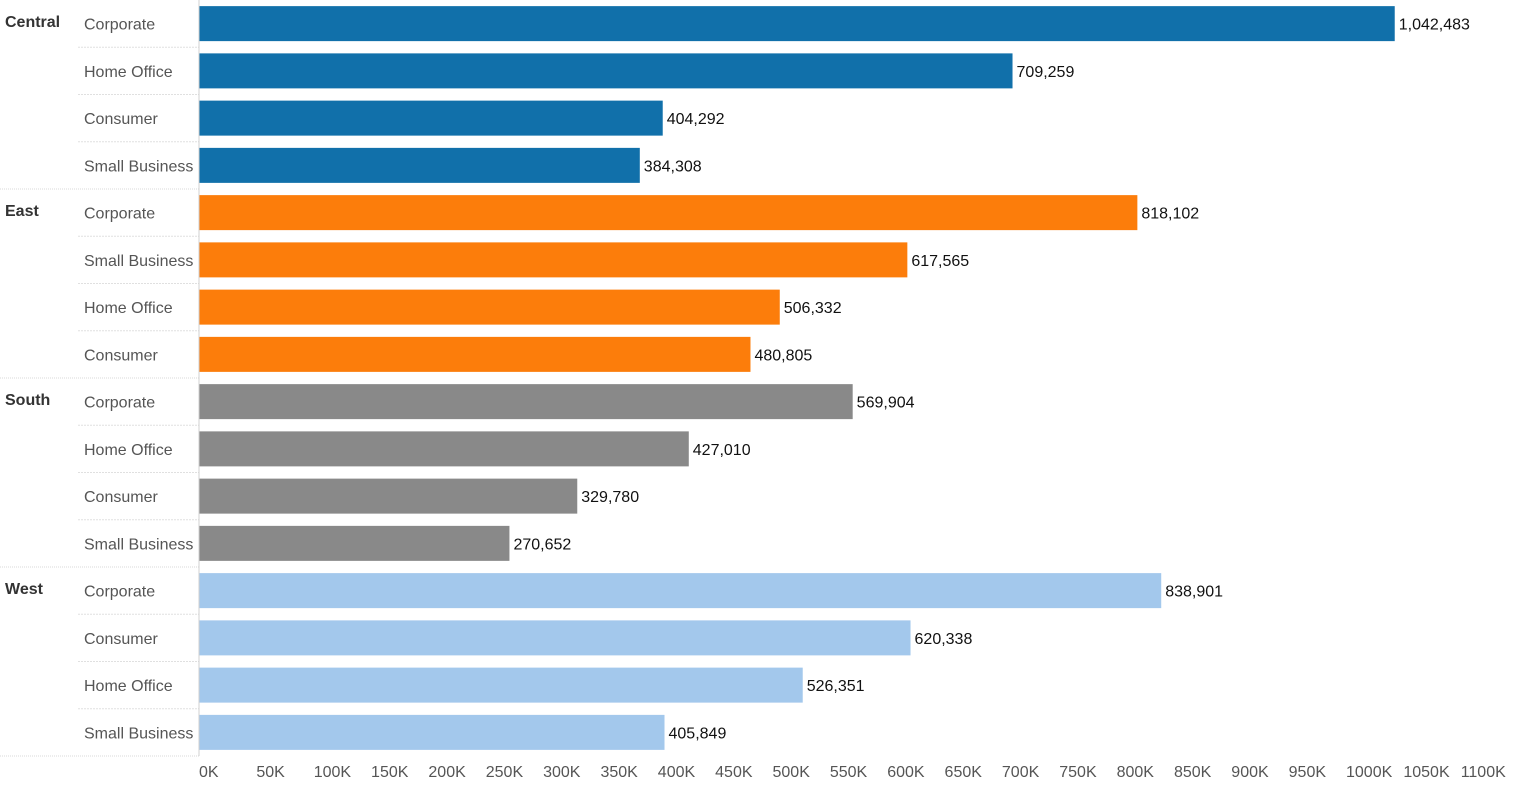  What do you see at coordinates (792, 772) in the screenshot?
I see `x-tick-label: 500K` at bounding box center [792, 772].